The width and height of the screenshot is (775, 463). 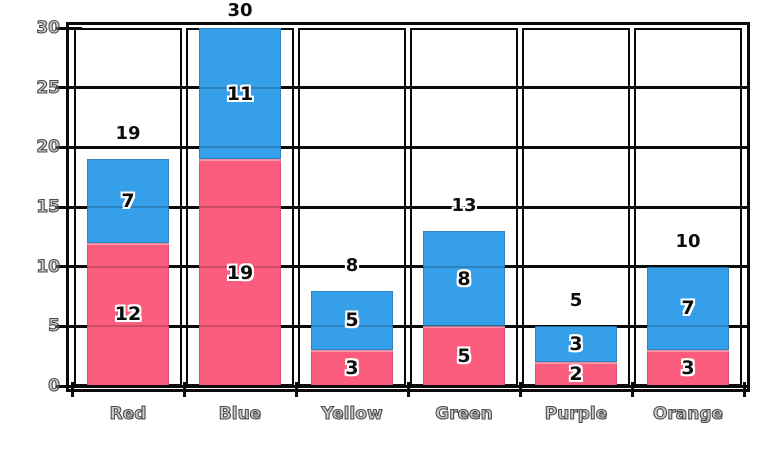 I want to click on bar-total-label: 30, so click(x=240, y=10).